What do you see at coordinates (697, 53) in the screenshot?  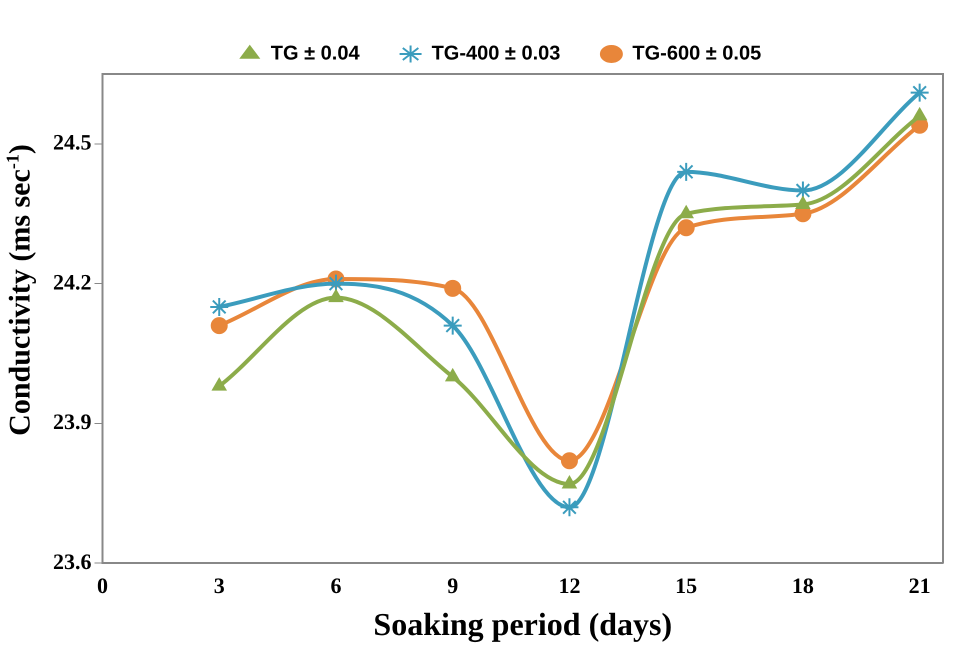 I see `legend-label: TG-600 ± 0.05` at bounding box center [697, 53].